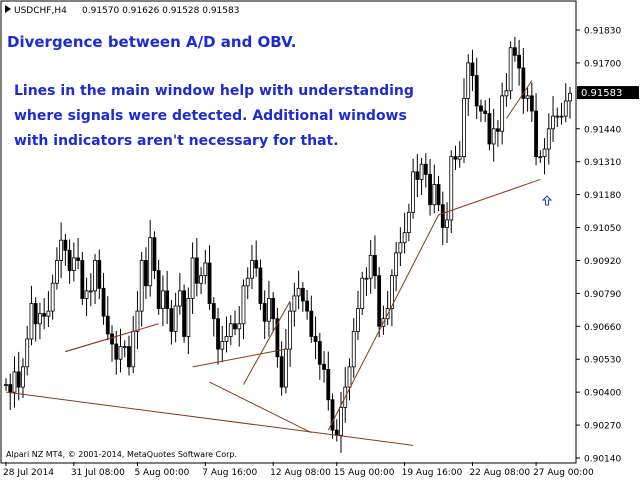 The image size is (640, 484). Describe the element at coordinates (432, 473) in the screenshot. I see `x-tick-label: 19 Aug 16:00` at that location.